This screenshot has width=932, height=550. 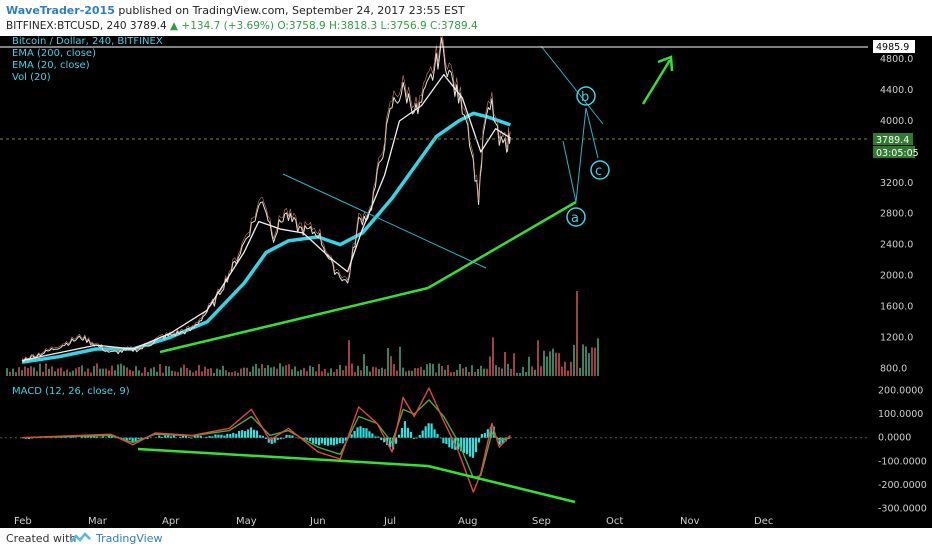 What do you see at coordinates (403, 26) in the screenshot?
I see `low-value: L:3756.9` at bounding box center [403, 26].